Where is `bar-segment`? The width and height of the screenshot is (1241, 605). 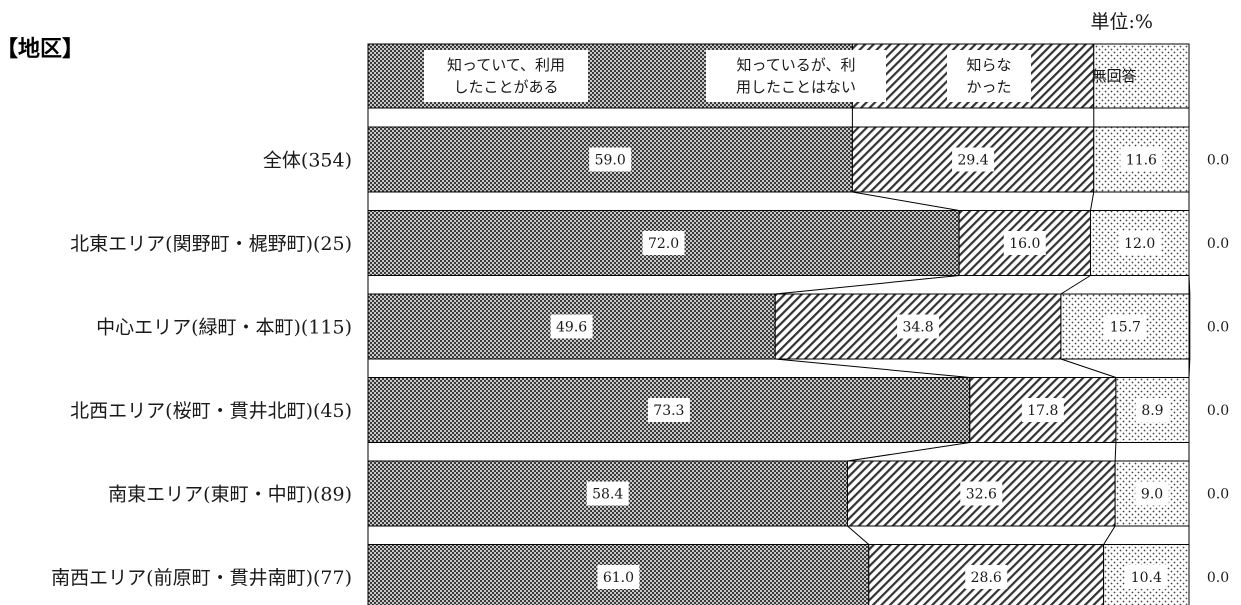
bar-segment is located at coordinates (571, 326).